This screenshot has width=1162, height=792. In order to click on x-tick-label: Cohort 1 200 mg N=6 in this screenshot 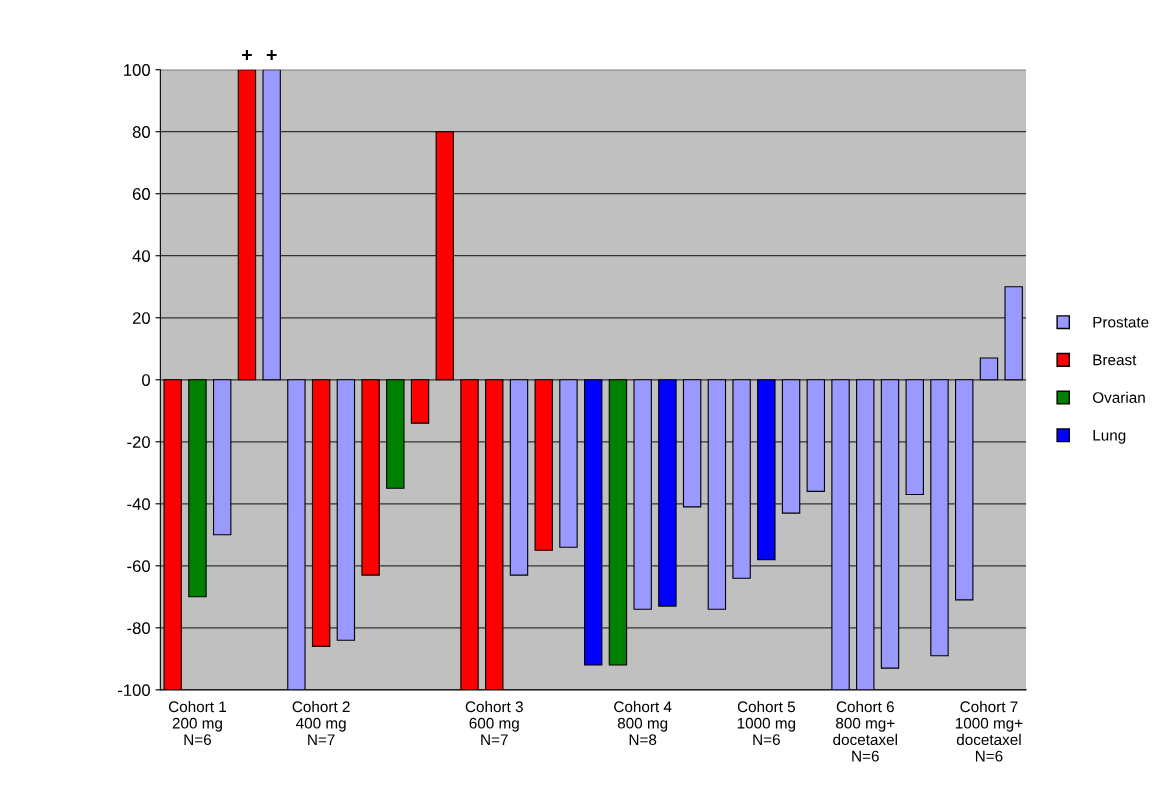, I will do `click(197, 723)`.